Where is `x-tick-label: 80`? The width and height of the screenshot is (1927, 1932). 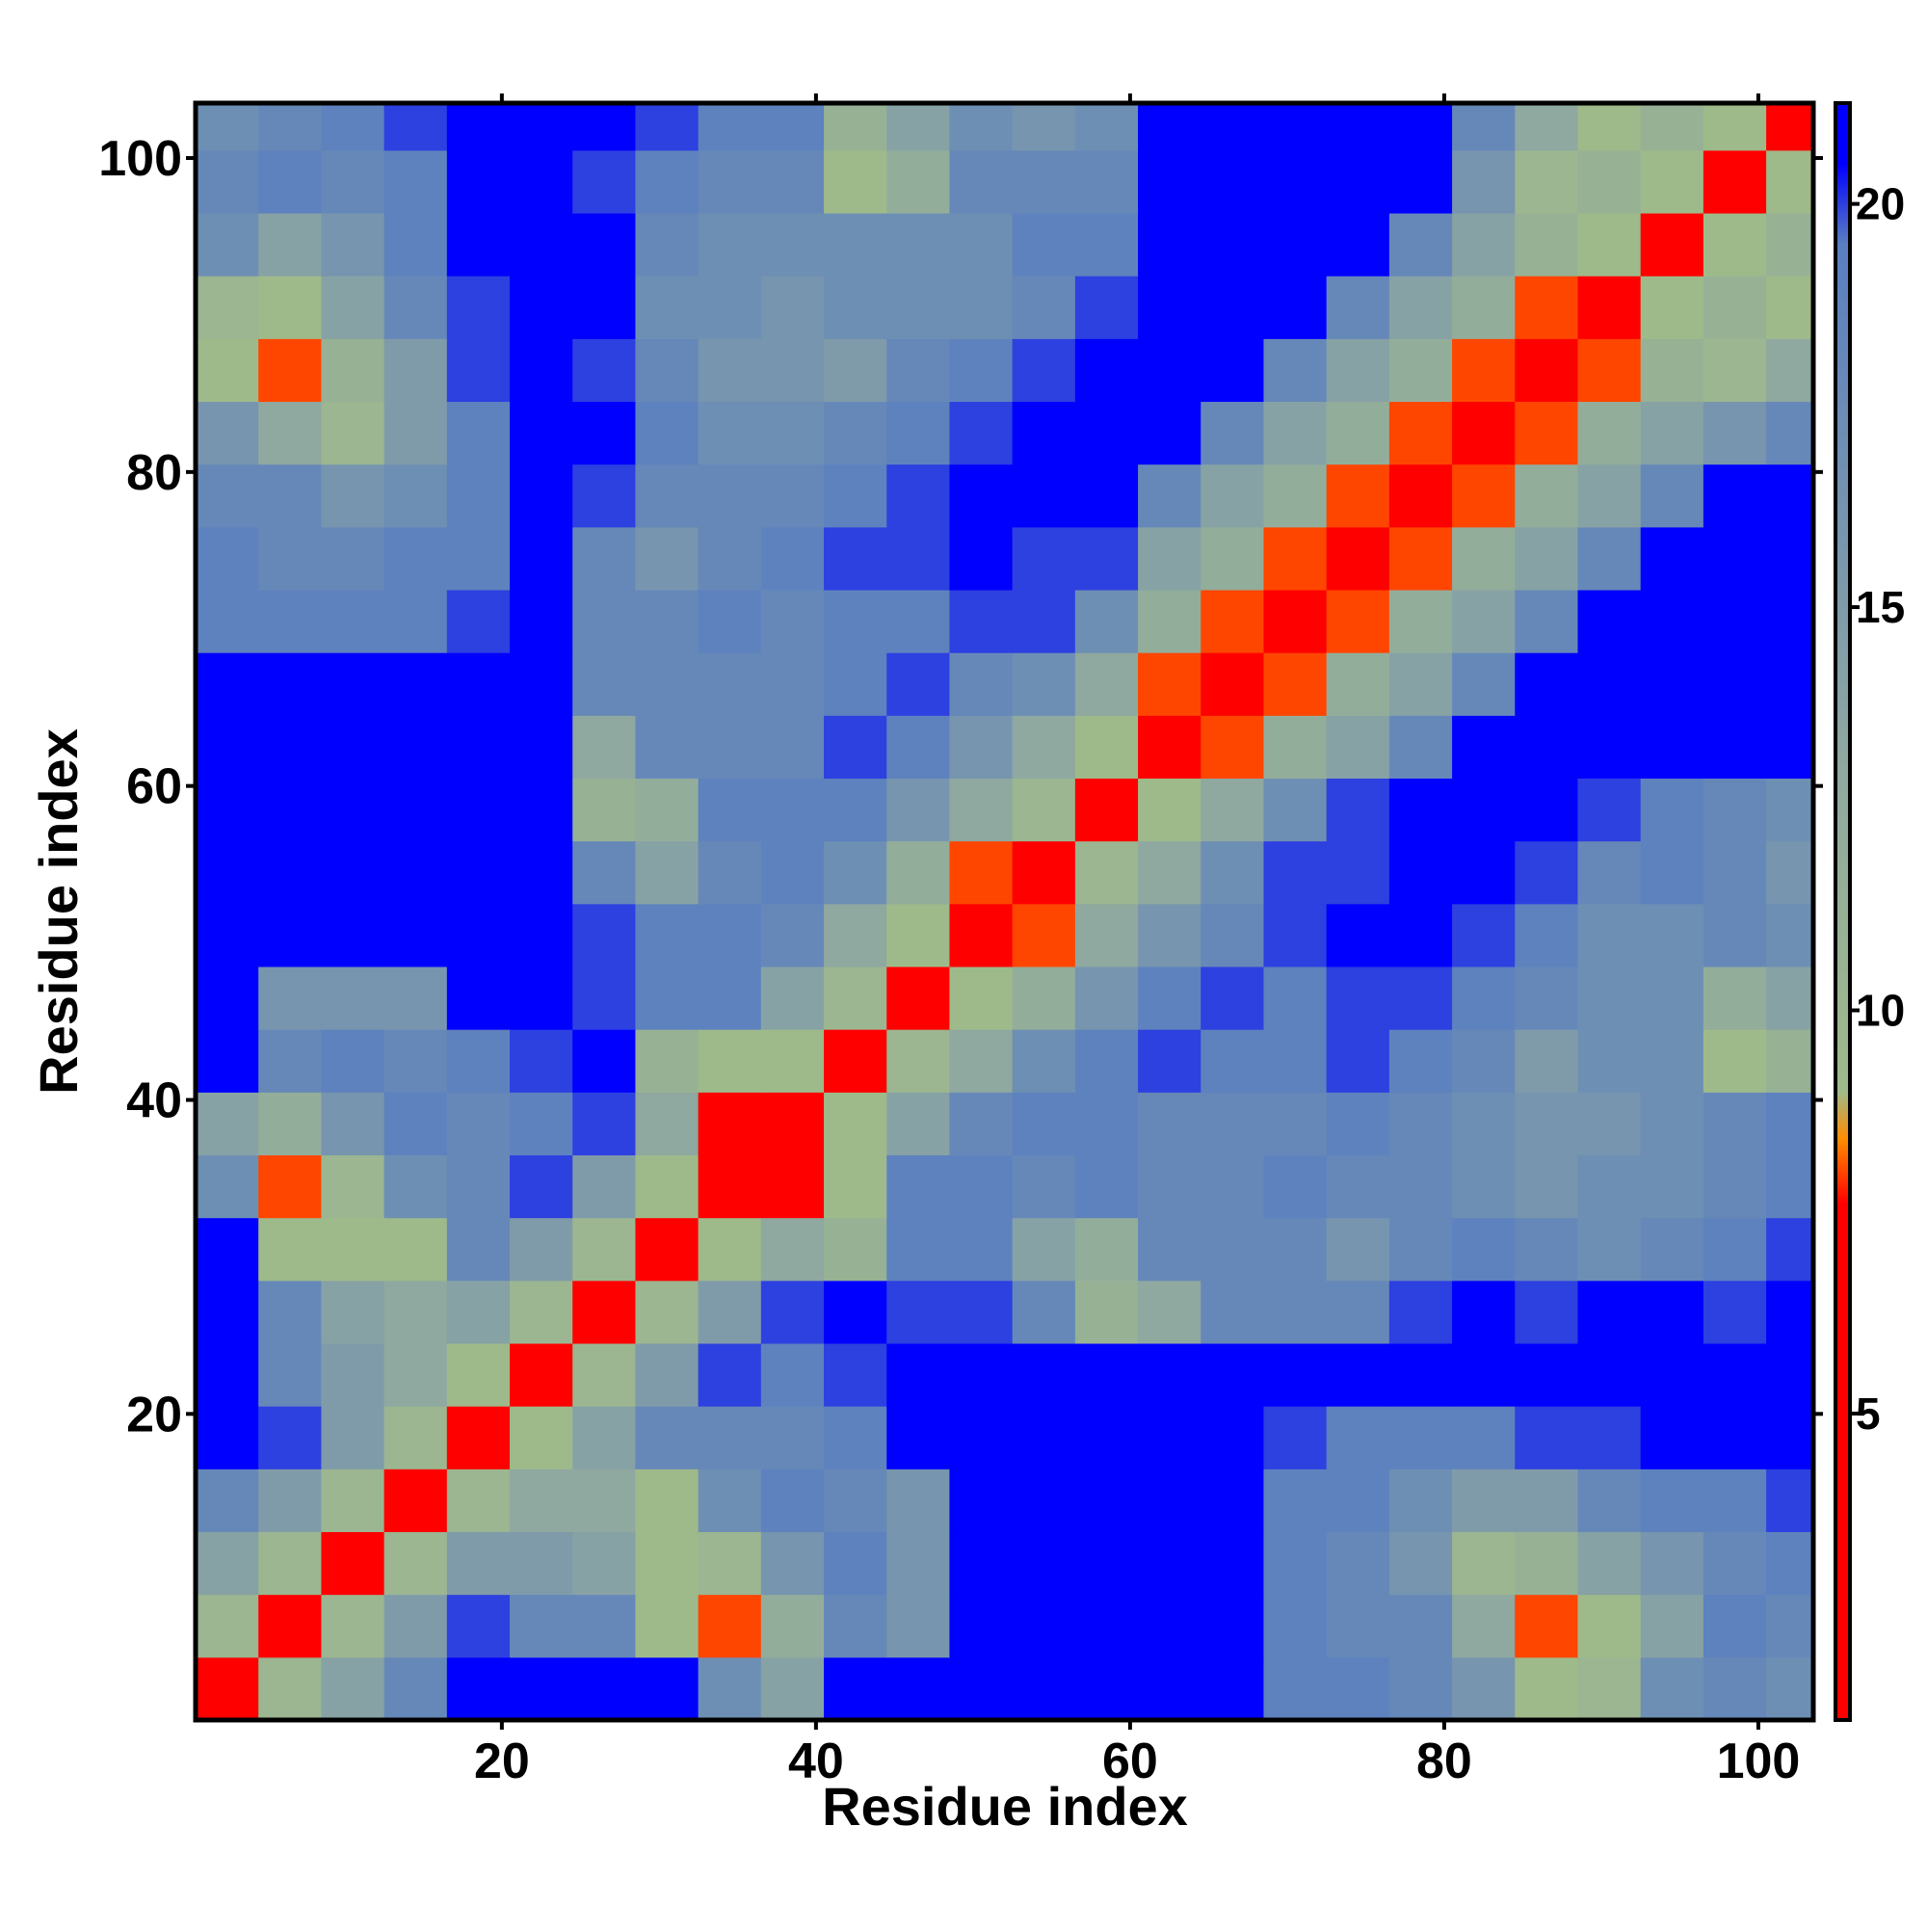
x-tick-label: 80 is located at coordinates (1444, 1761).